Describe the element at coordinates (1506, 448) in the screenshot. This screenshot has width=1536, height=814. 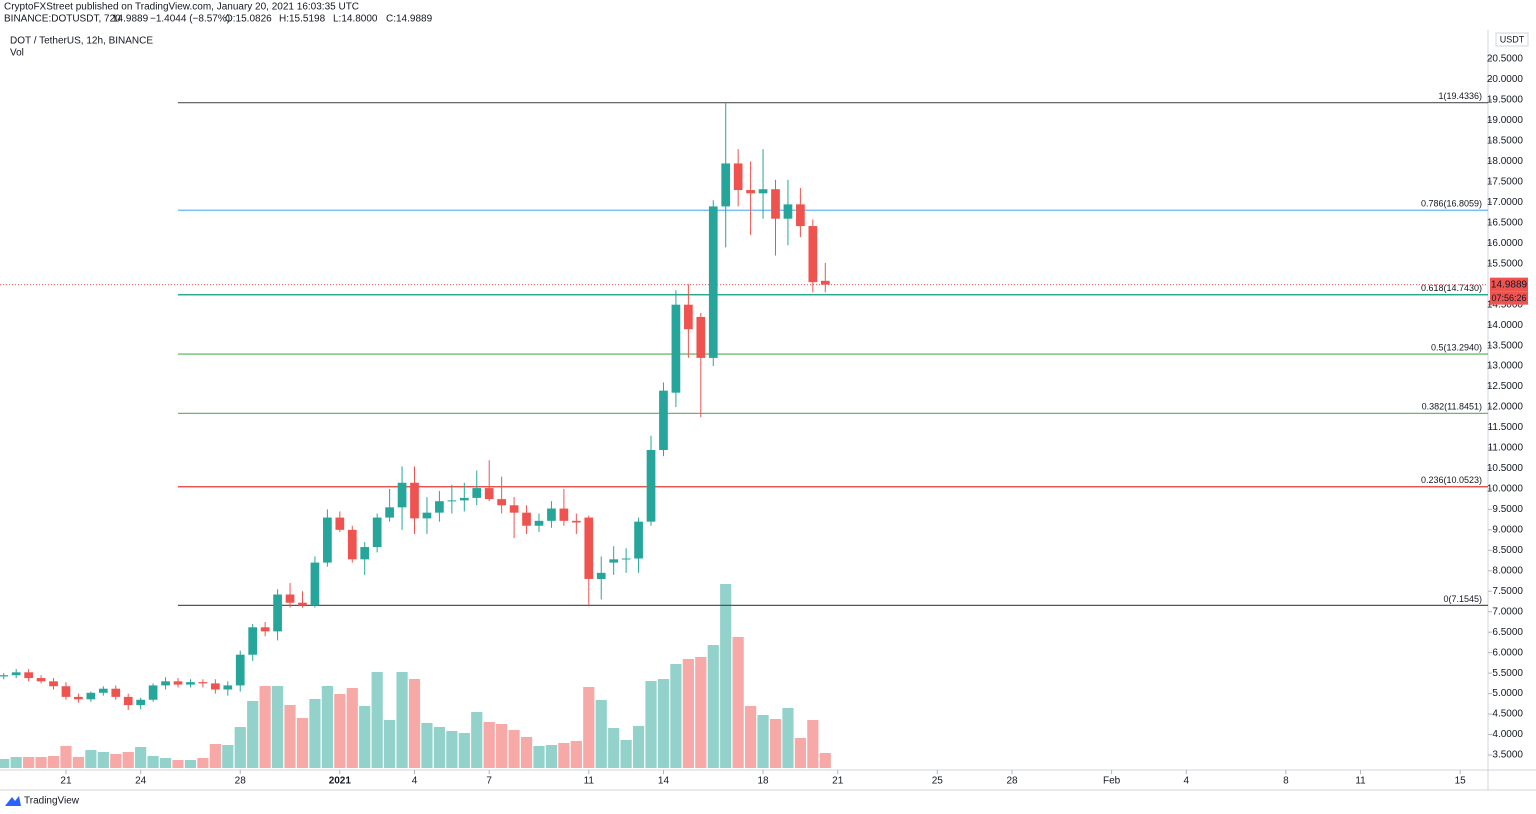
I see `y-tick-label: 11.0000` at that location.